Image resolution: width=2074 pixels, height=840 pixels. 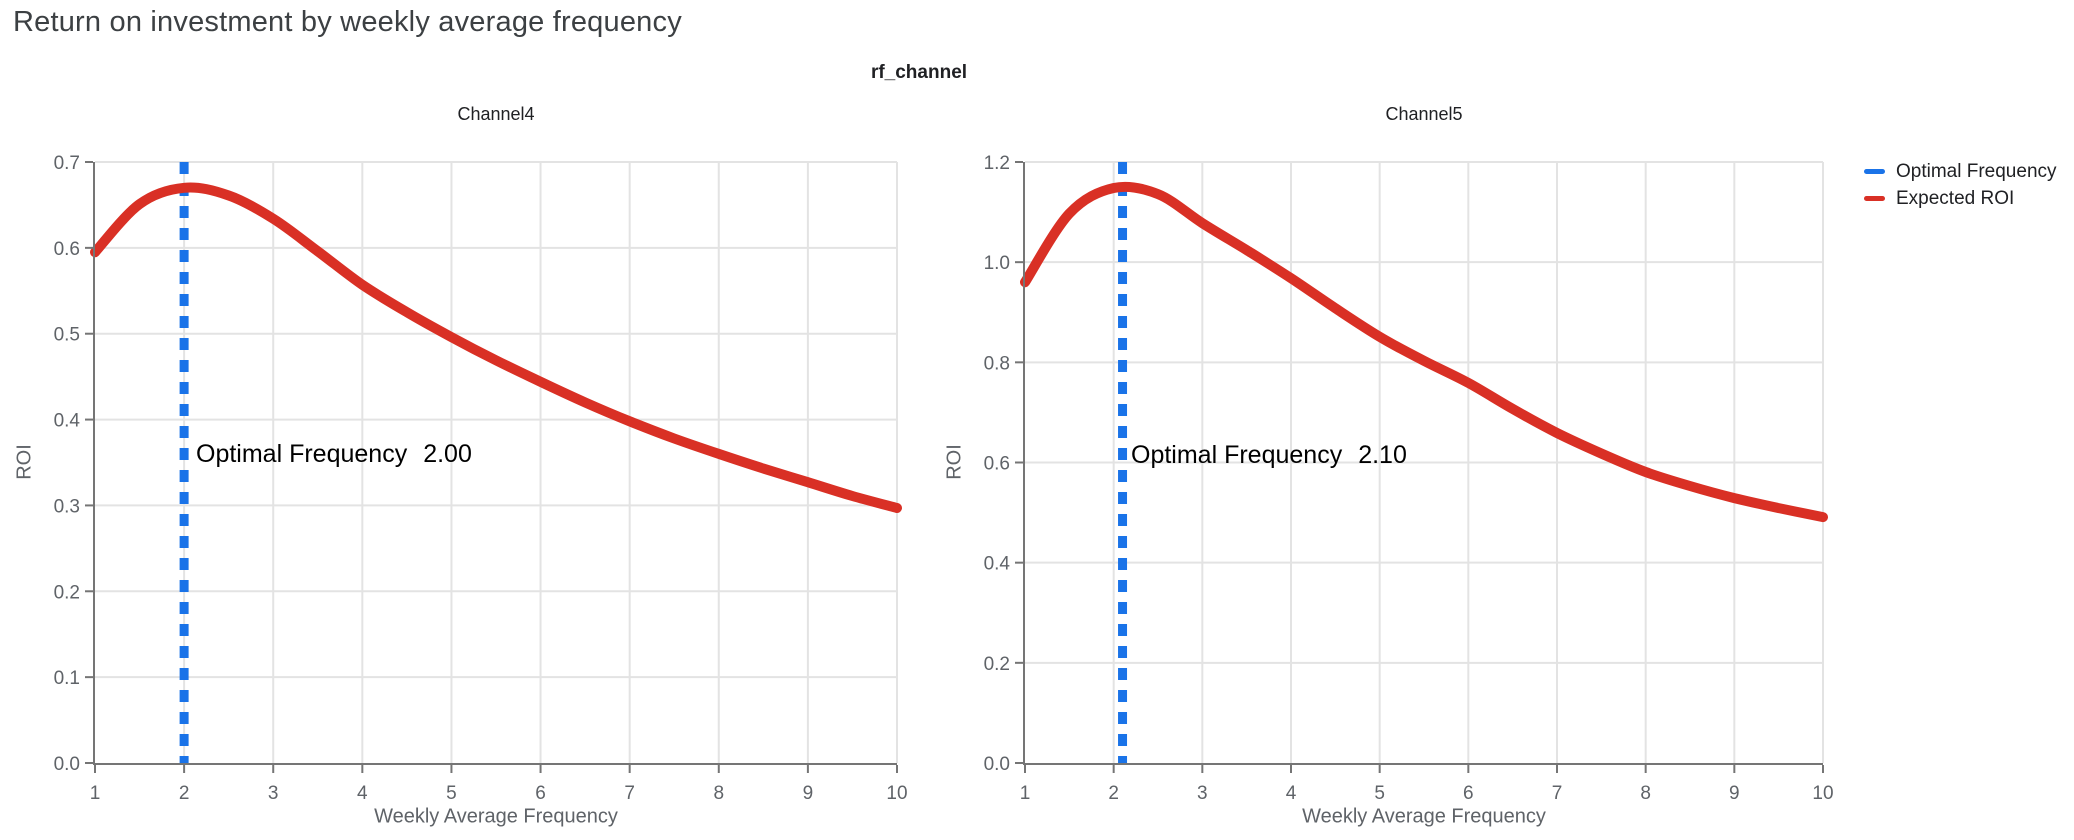 What do you see at coordinates (24, 462) in the screenshot?
I see `y-axis-title-channel4: ROI` at bounding box center [24, 462].